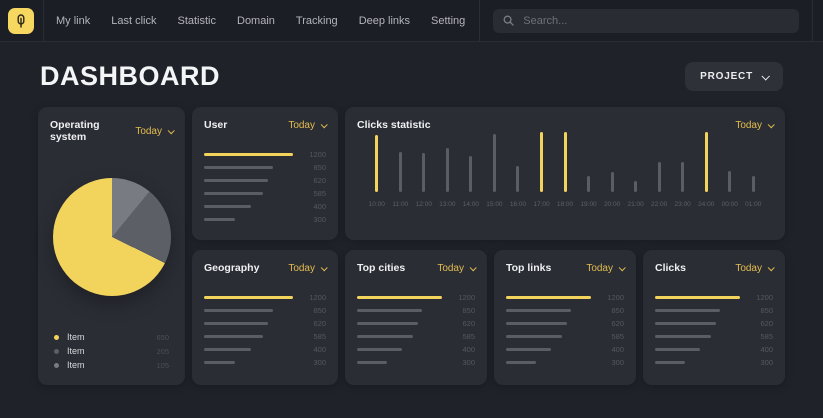 Image resolution: width=823 pixels, height=418 pixels. Describe the element at coordinates (232, 268) in the screenshot. I see `card-title: Geography` at that location.